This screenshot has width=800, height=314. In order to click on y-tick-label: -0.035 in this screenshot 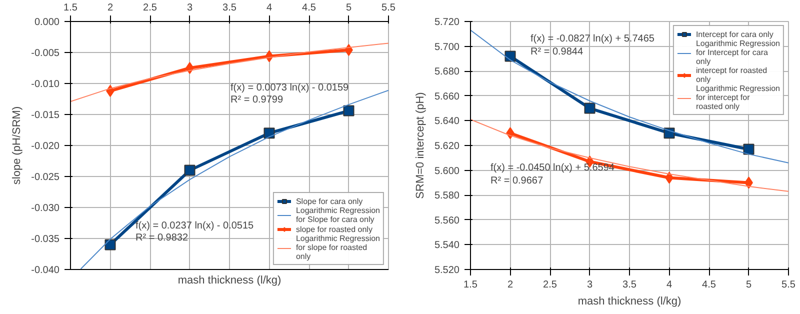, I will do `click(45, 239)`.